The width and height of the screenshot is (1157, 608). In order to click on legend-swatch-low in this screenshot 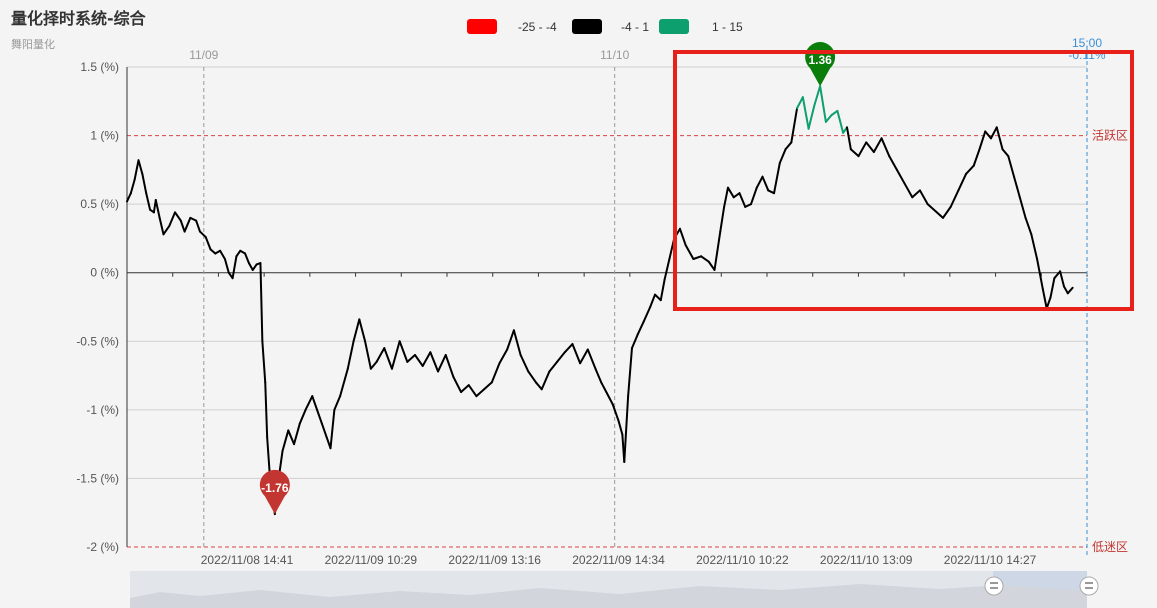, I will do `click(482, 26)`.